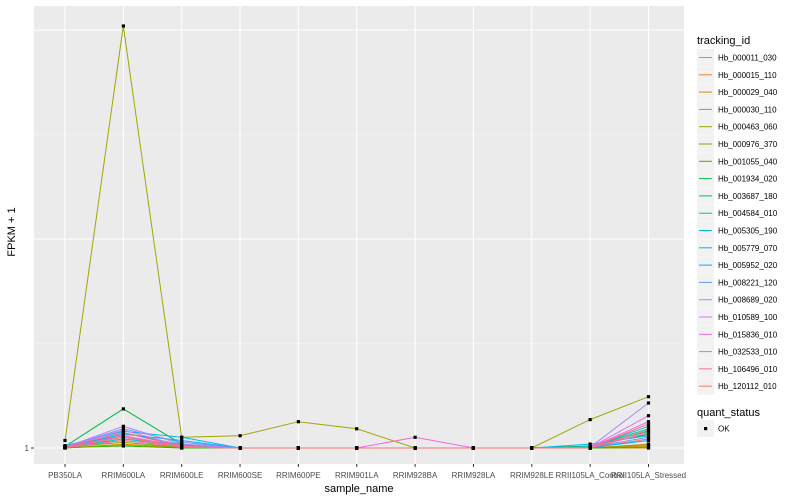  What do you see at coordinates (748, 265) in the screenshot?
I see `legend-label: Hb_005952_020` at bounding box center [748, 265].